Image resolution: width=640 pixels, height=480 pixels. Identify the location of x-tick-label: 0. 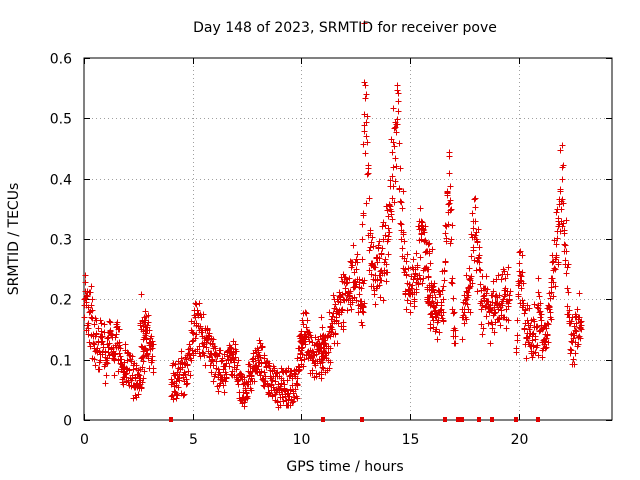
(84, 440).